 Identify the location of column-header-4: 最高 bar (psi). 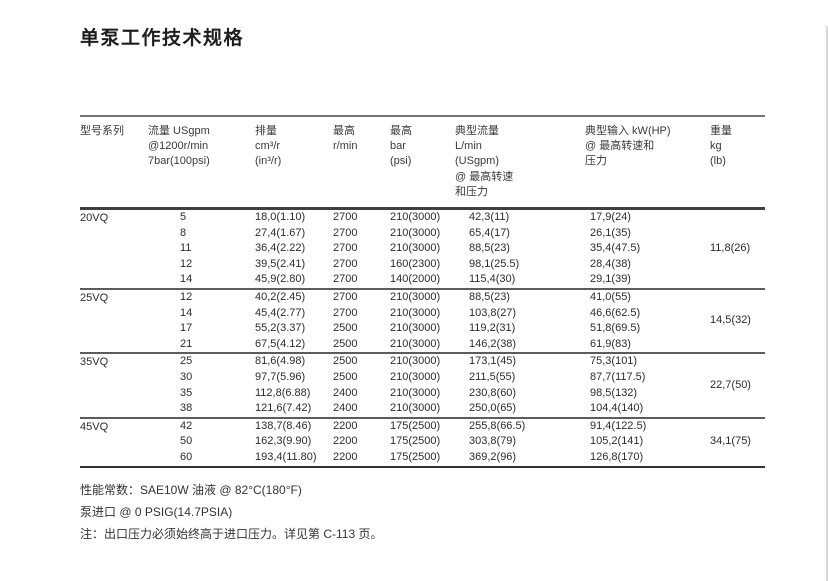
(422, 162).